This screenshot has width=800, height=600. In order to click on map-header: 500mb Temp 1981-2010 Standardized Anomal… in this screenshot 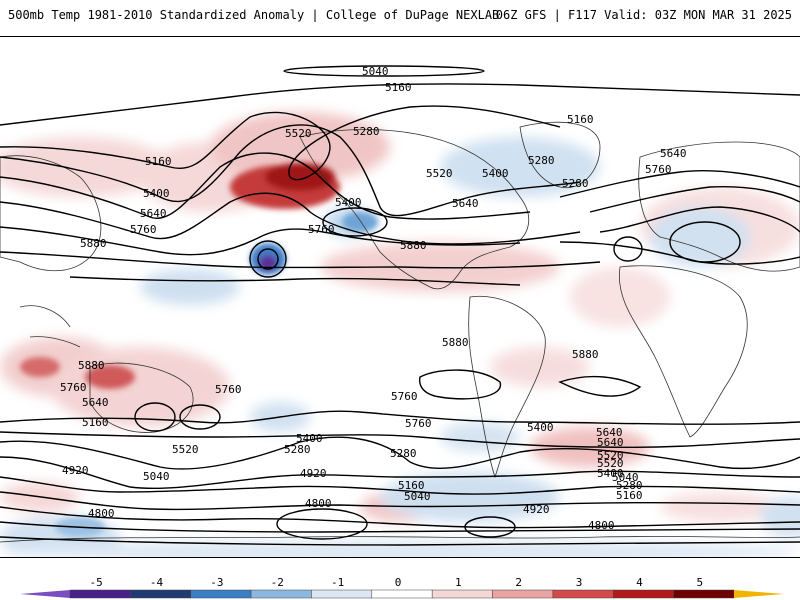, I will do `click(400, 18)`.